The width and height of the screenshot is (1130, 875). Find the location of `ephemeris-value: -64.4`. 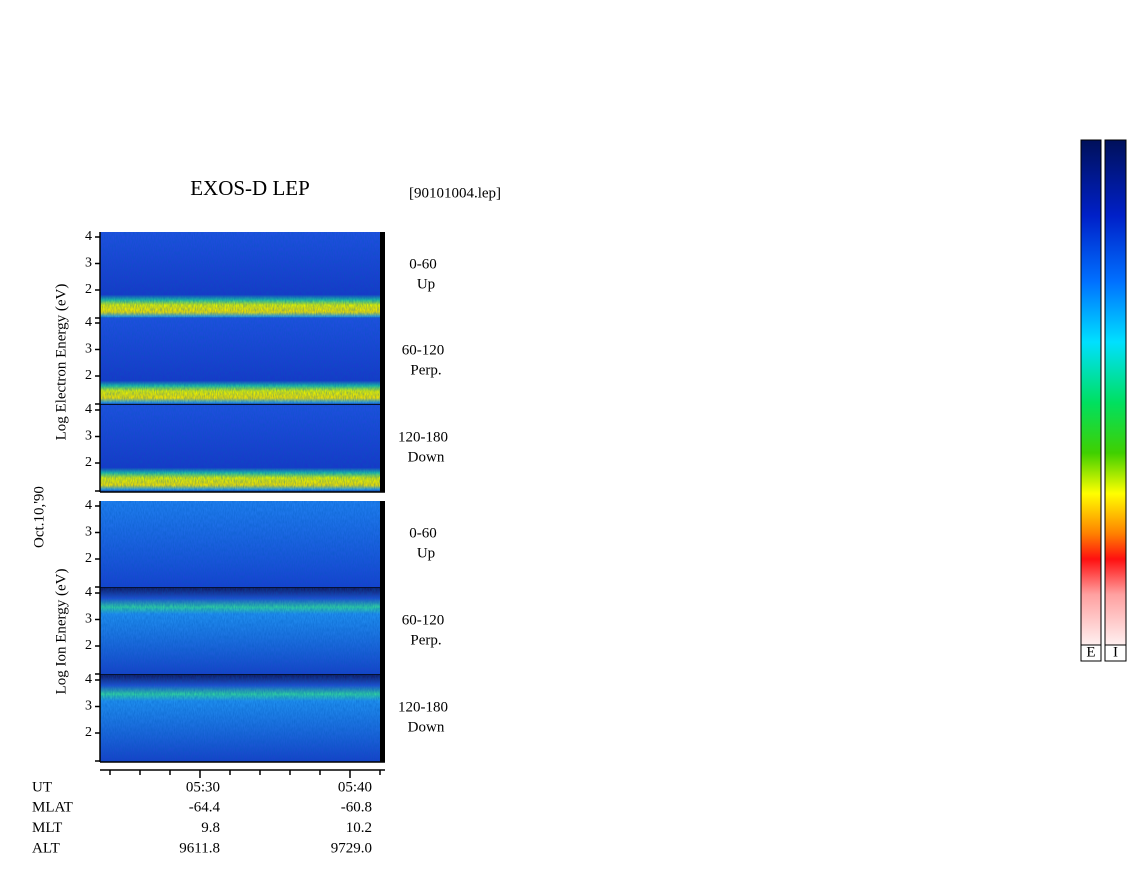

ephemeris-value: -64.4 is located at coordinates (205, 808).